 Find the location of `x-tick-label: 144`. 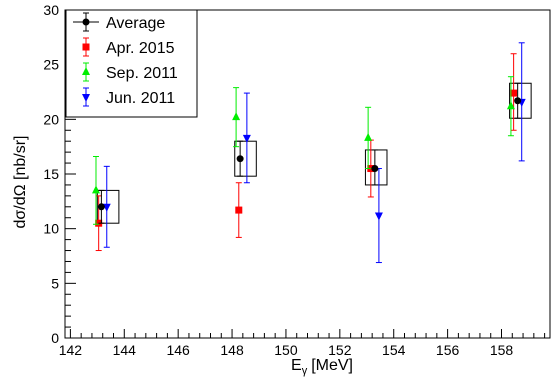

x-tick-label: 144 is located at coordinates (125, 350).